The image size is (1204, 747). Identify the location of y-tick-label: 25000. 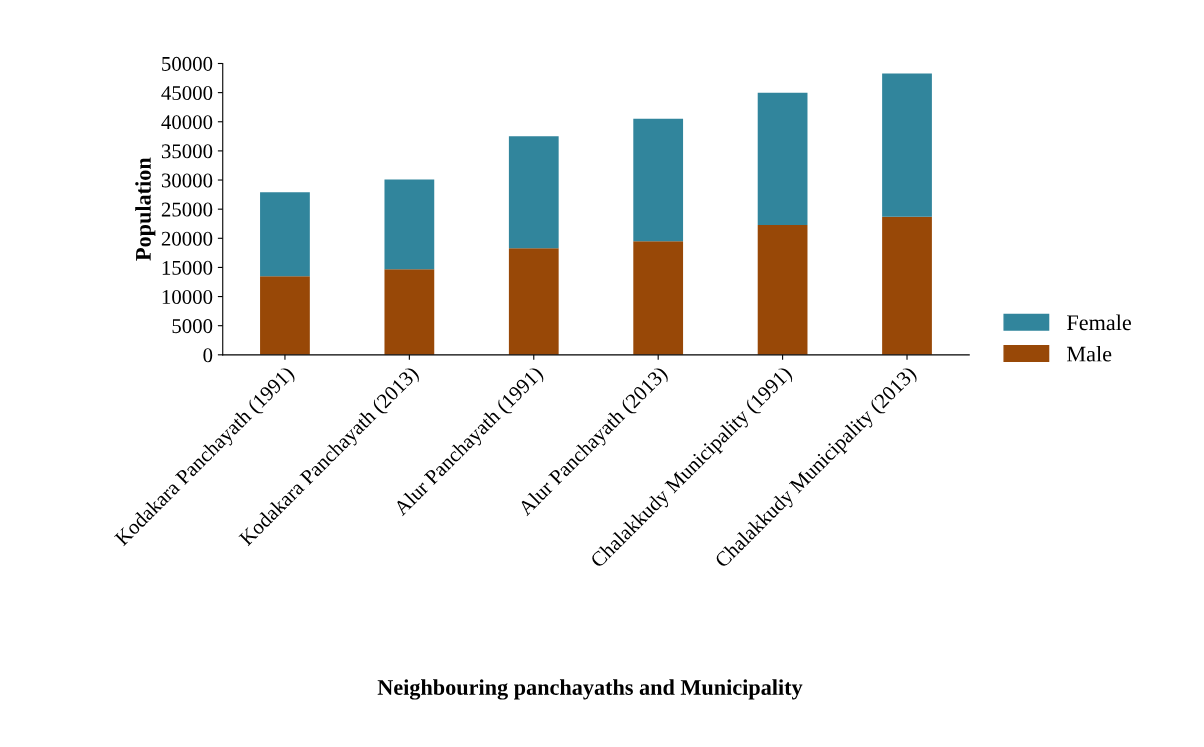
(187, 209).